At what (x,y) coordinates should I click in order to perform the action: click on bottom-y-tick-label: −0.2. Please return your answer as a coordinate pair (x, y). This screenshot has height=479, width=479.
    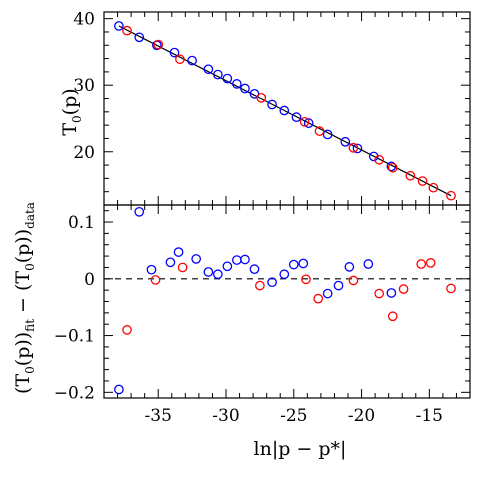
    Looking at the image, I should click on (74, 393).